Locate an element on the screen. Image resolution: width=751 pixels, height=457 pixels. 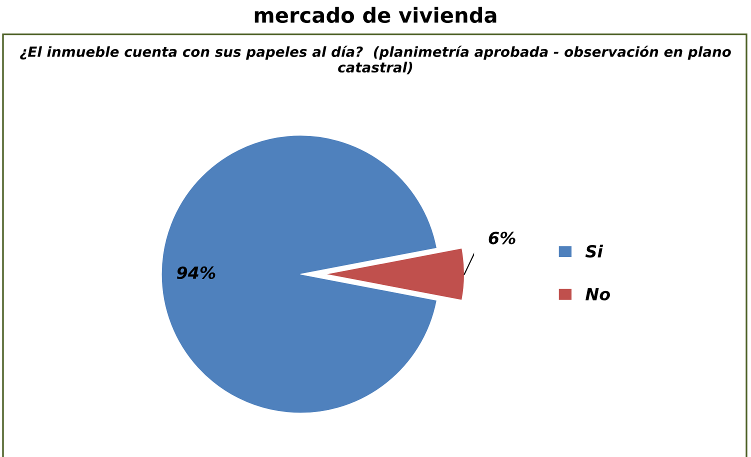
data-label: 94% is located at coordinates (196, 273).